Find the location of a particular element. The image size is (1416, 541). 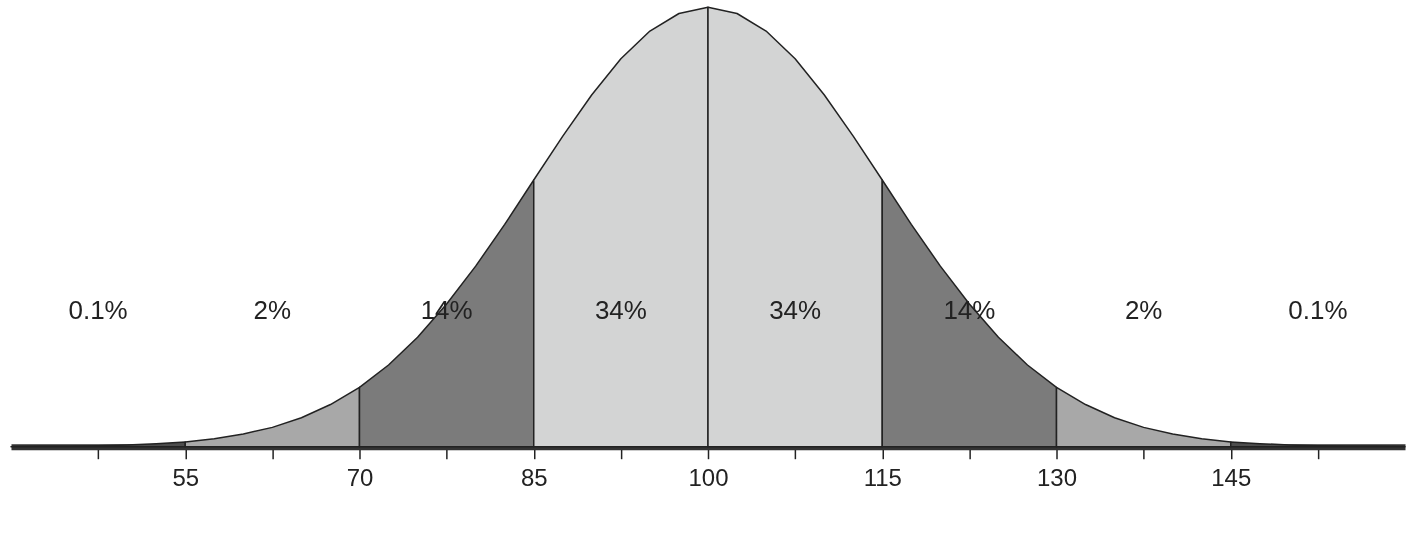

x-tick-label: 85 is located at coordinates (534, 478).